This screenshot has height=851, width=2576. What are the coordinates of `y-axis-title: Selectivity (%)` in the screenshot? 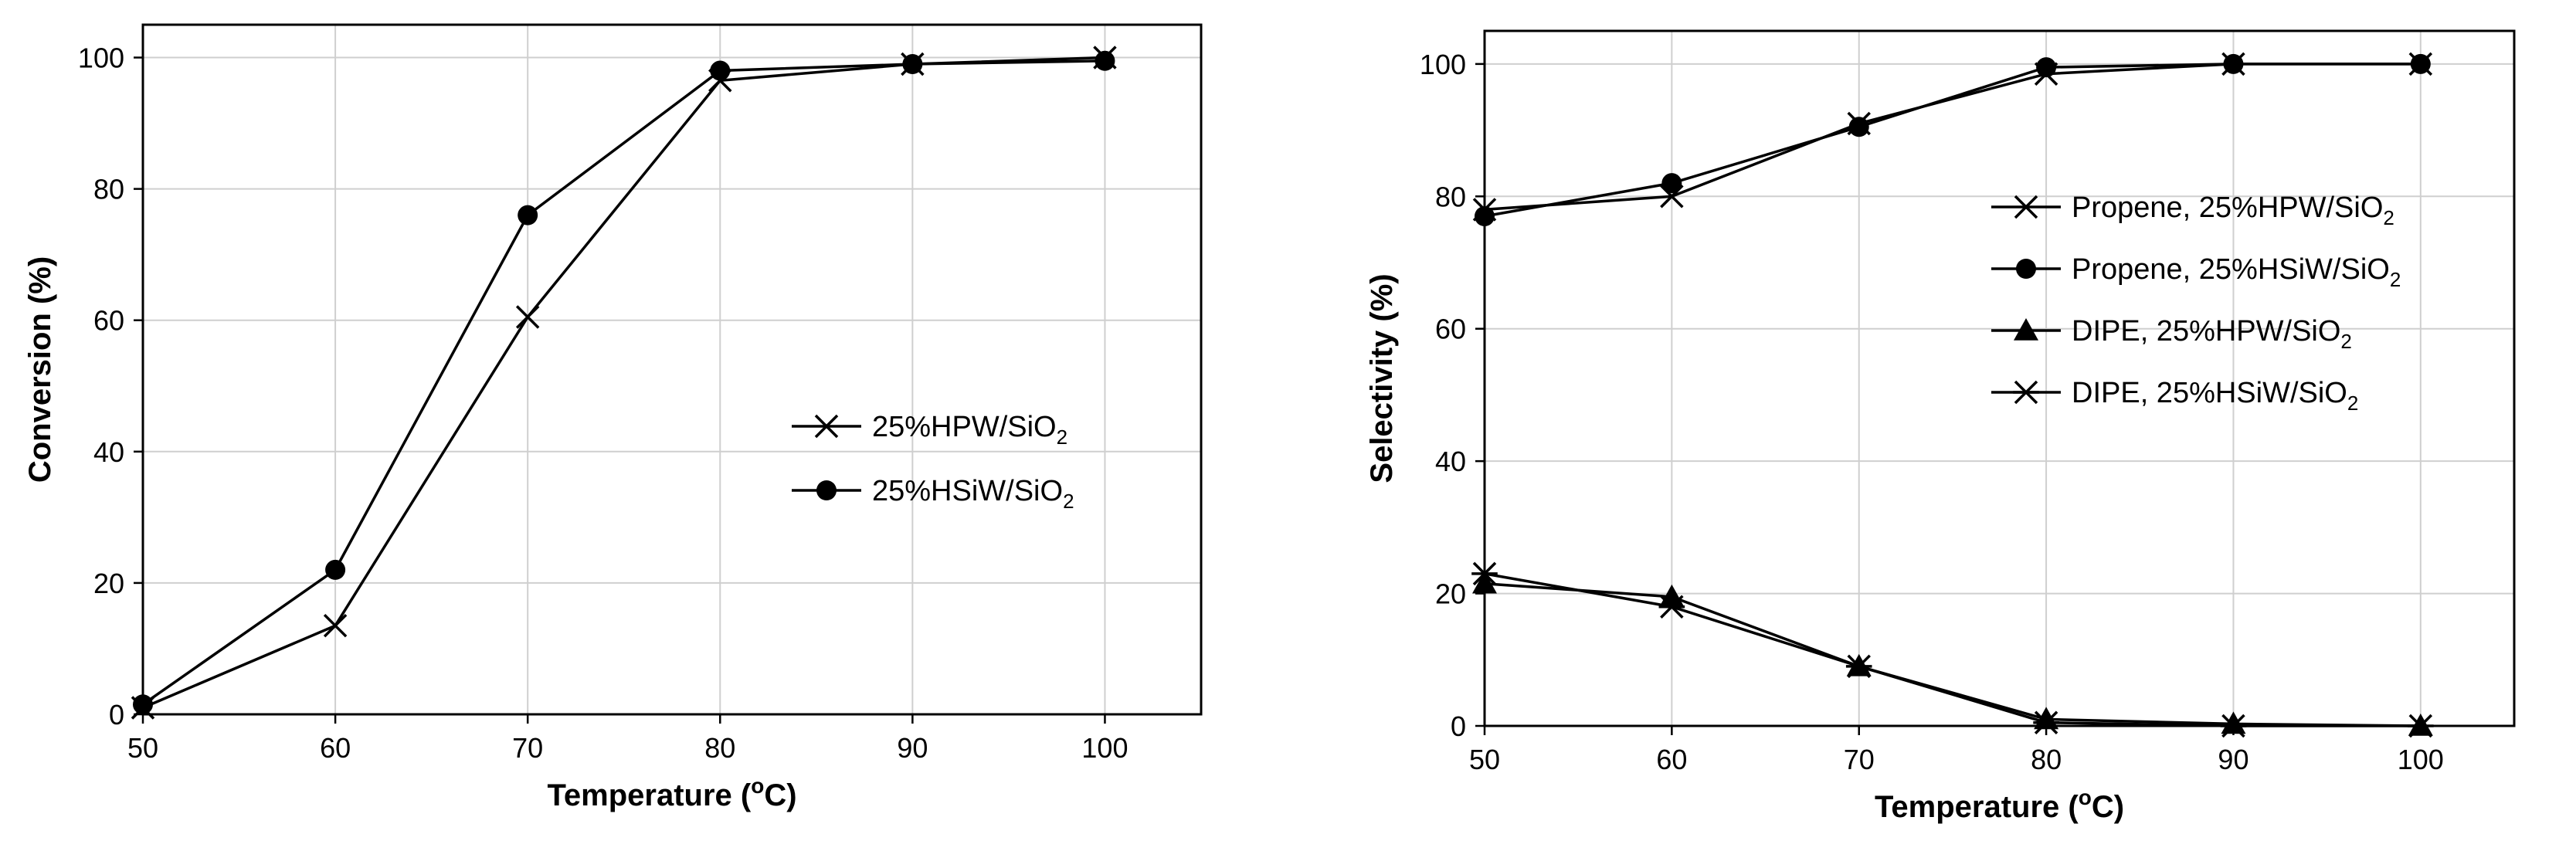 It's located at (1382, 378).